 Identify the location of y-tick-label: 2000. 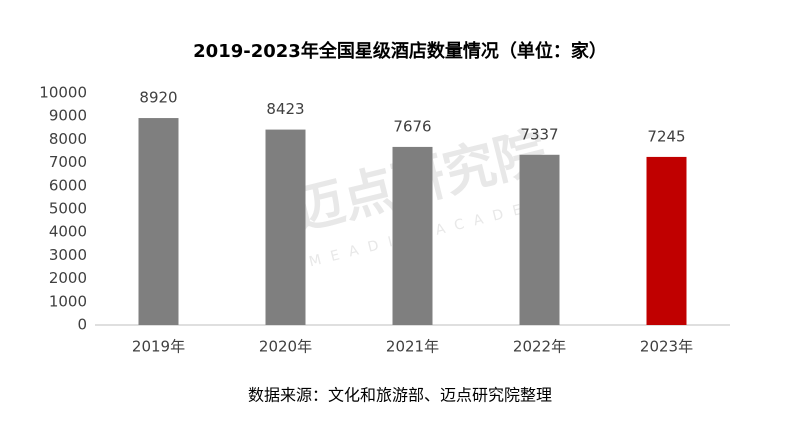
(68, 278).